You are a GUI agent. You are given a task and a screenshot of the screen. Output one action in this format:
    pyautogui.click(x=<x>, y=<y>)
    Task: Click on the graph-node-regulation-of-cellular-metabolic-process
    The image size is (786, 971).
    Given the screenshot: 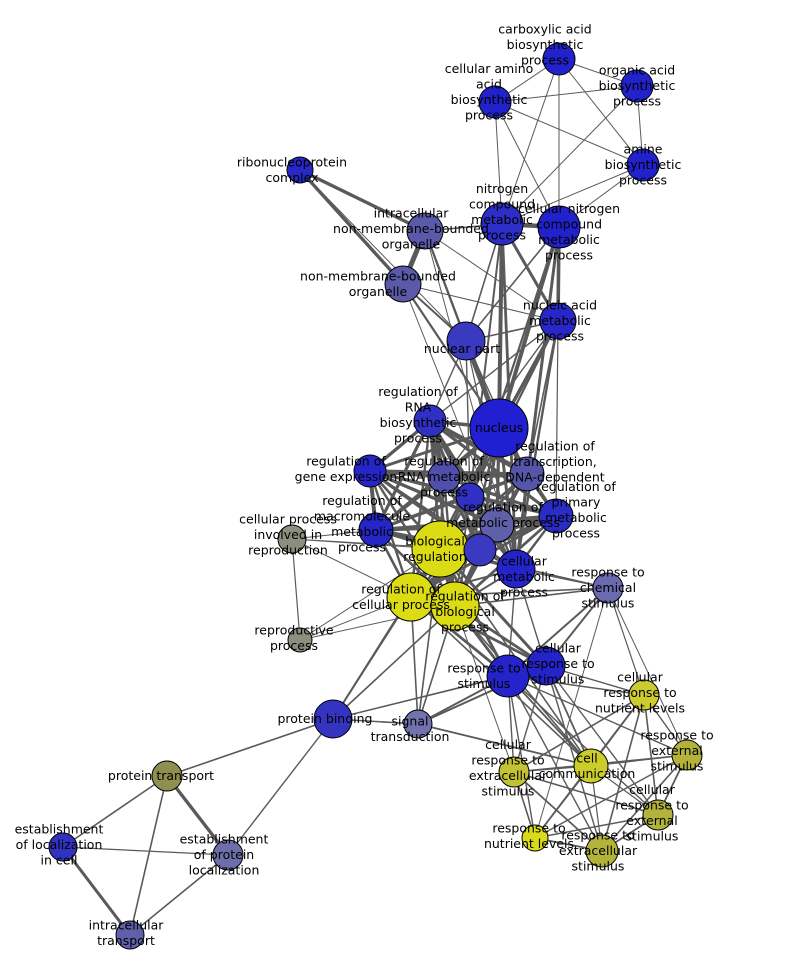 What is the action you would take?
    pyautogui.click(x=480, y=550)
    